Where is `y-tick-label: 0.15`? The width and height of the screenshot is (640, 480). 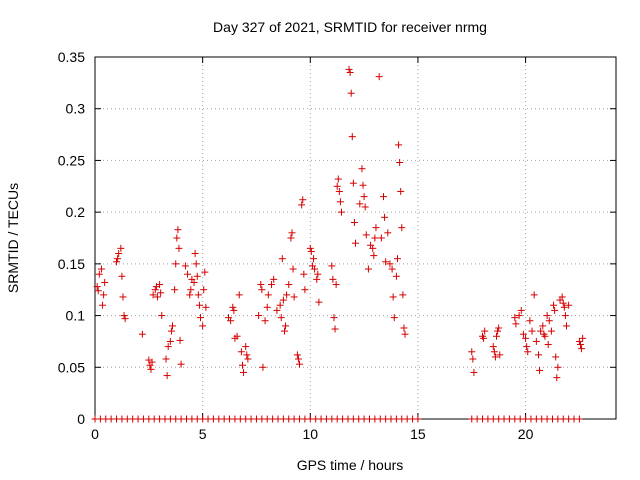
y-tick-label: 0.15 is located at coordinates (71, 264).